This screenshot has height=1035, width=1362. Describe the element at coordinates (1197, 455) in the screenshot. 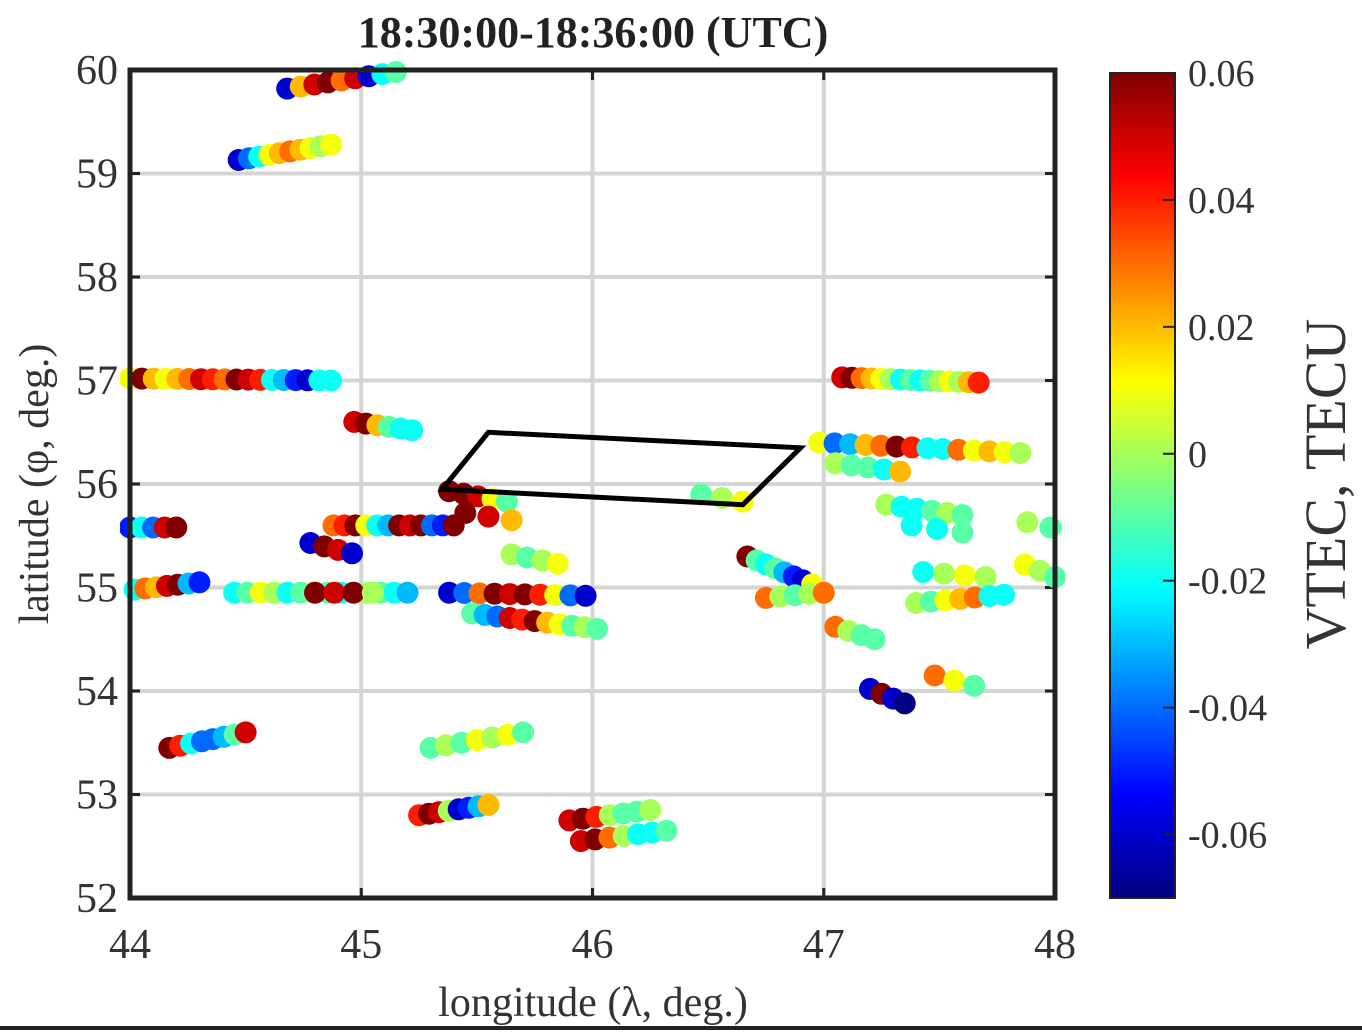

I see `colorbar-tick-label: 0` at that location.